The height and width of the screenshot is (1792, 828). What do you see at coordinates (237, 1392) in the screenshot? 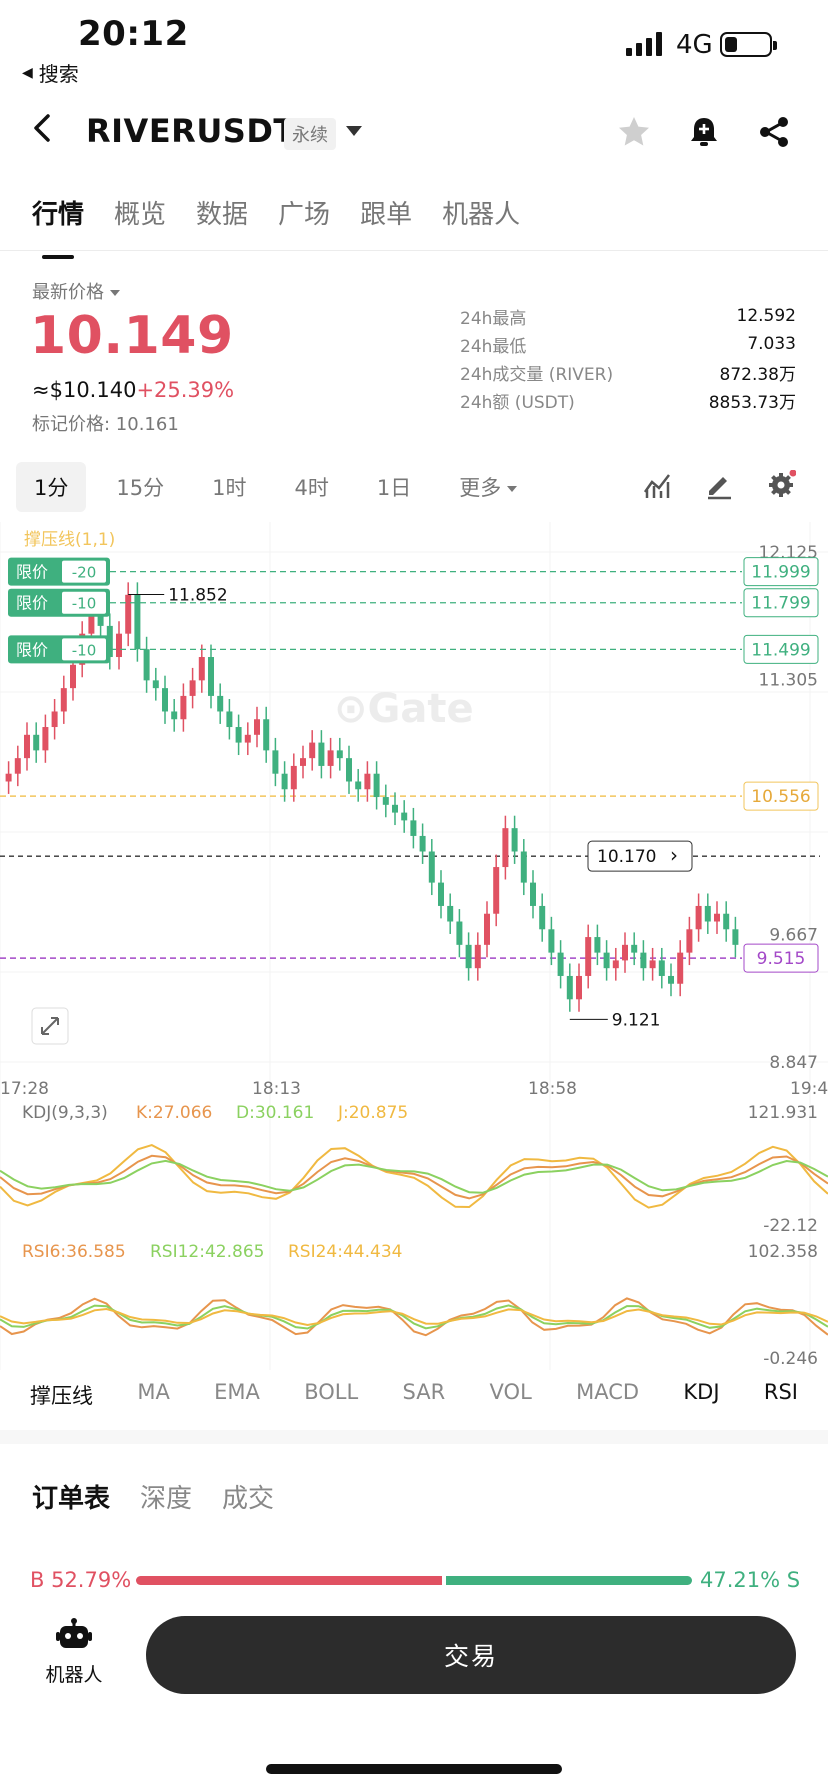
I see `ind-tab-ema: EMA` at bounding box center [237, 1392].